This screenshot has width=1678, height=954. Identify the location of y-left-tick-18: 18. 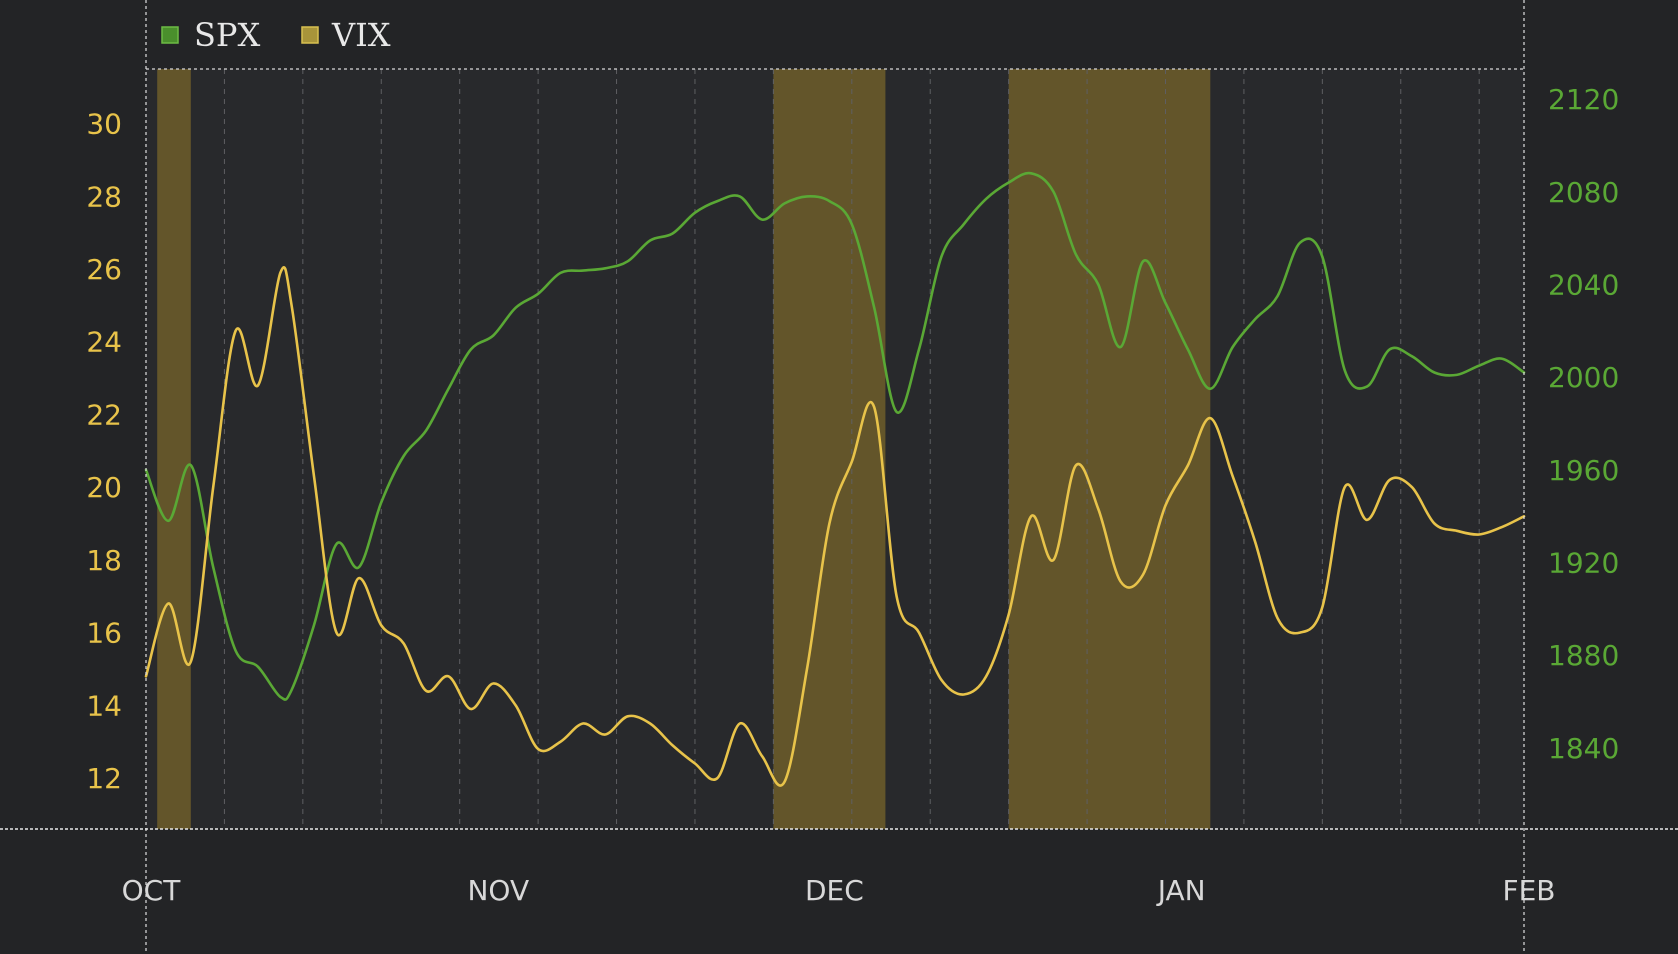
(104, 560).